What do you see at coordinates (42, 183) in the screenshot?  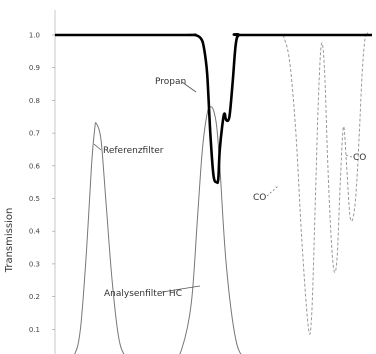 I see `y-axis: 1.0 0.9 0.8 0.7 0.6 0.5 0.4 0.3 0.2 0.1` at bounding box center [42, 183].